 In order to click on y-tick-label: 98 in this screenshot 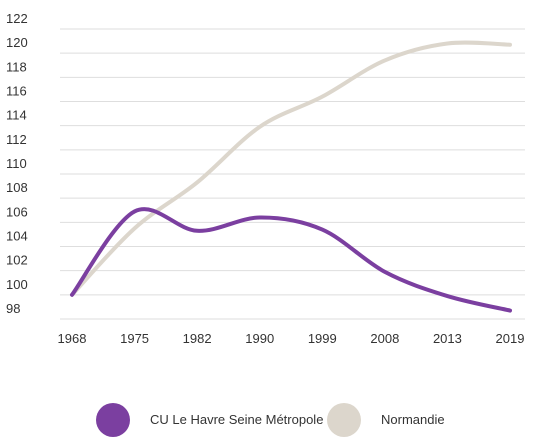, I will do `click(13, 308)`.